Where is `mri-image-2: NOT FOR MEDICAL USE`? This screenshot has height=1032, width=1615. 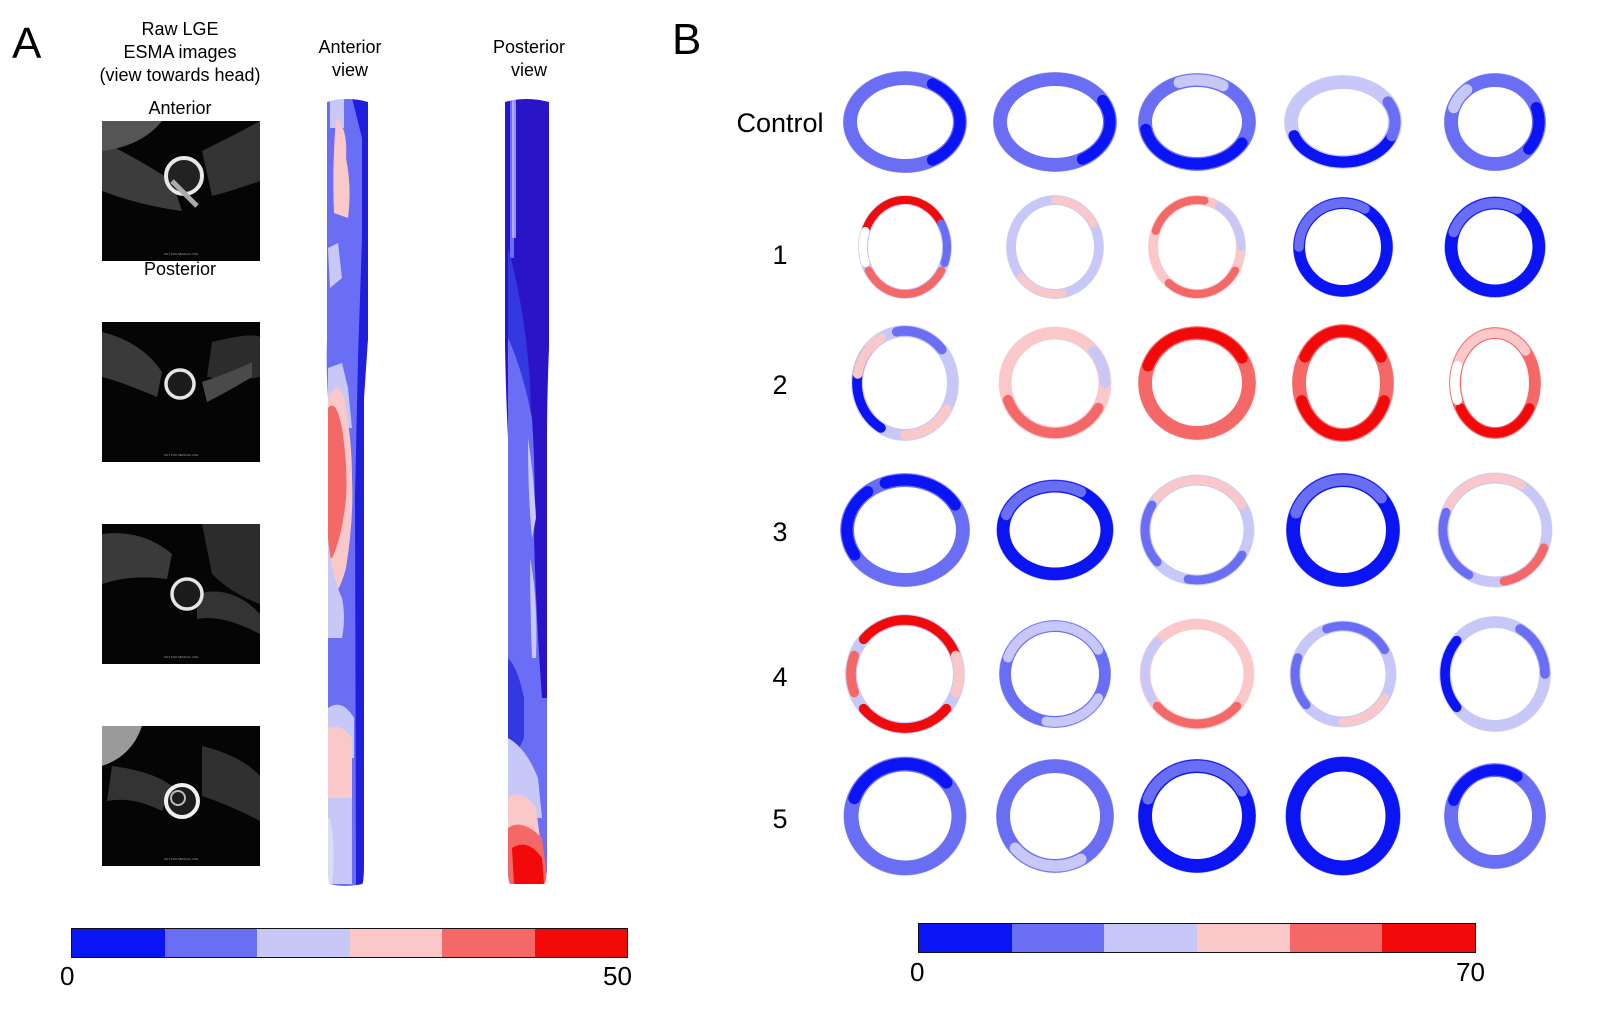
mri-image-2: NOT FOR MEDICAL USE is located at coordinates (181, 392).